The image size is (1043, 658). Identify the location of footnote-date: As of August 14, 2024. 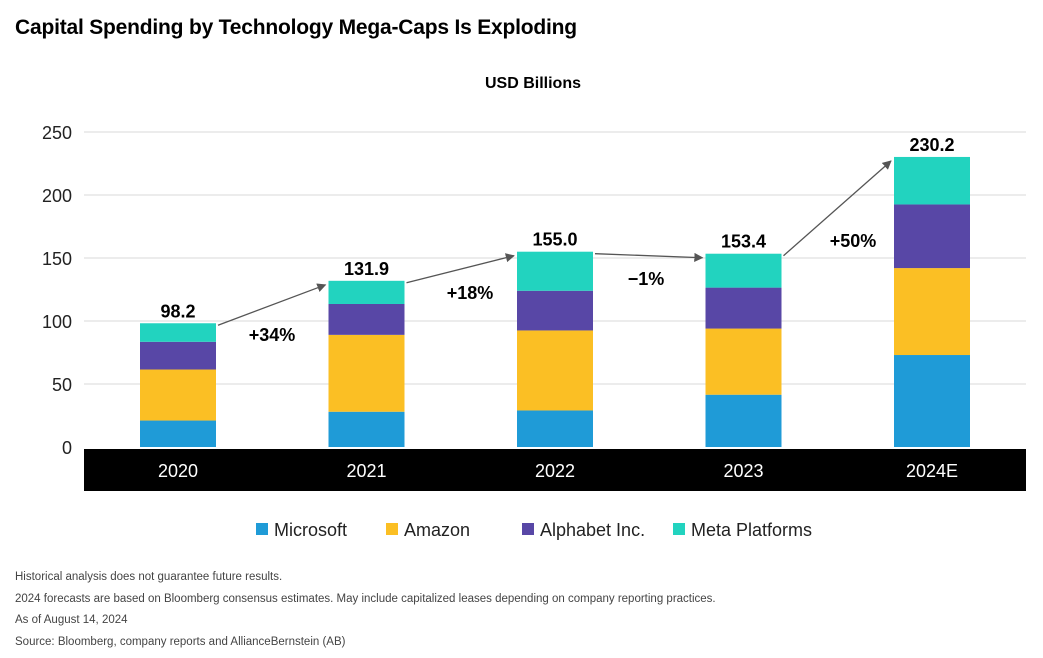
(71, 620).